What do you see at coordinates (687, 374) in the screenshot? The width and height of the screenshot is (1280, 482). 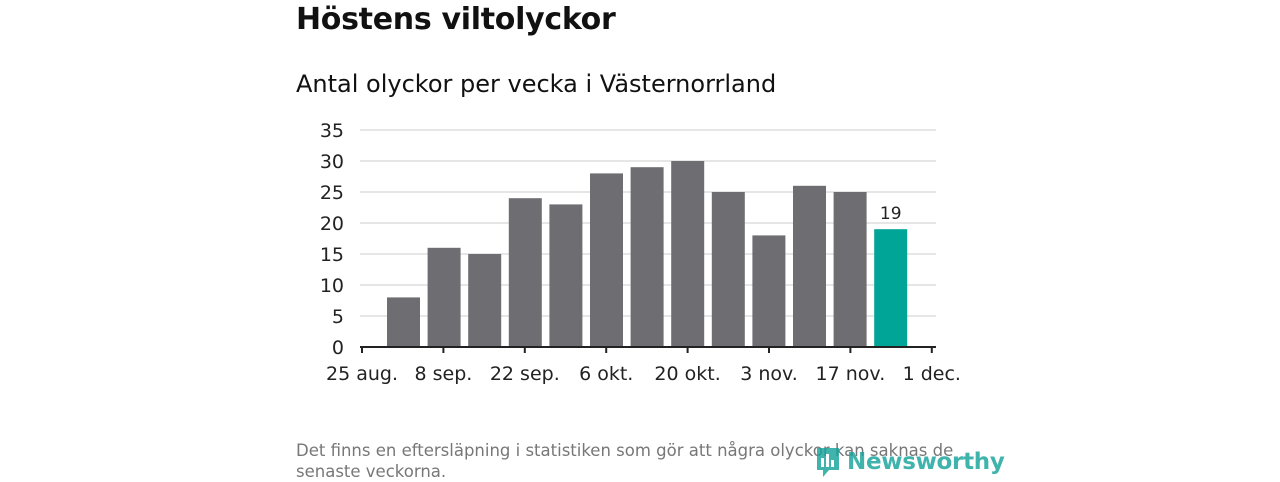 I see `x-tick-label: 20 okt.` at bounding box center [687, 374].